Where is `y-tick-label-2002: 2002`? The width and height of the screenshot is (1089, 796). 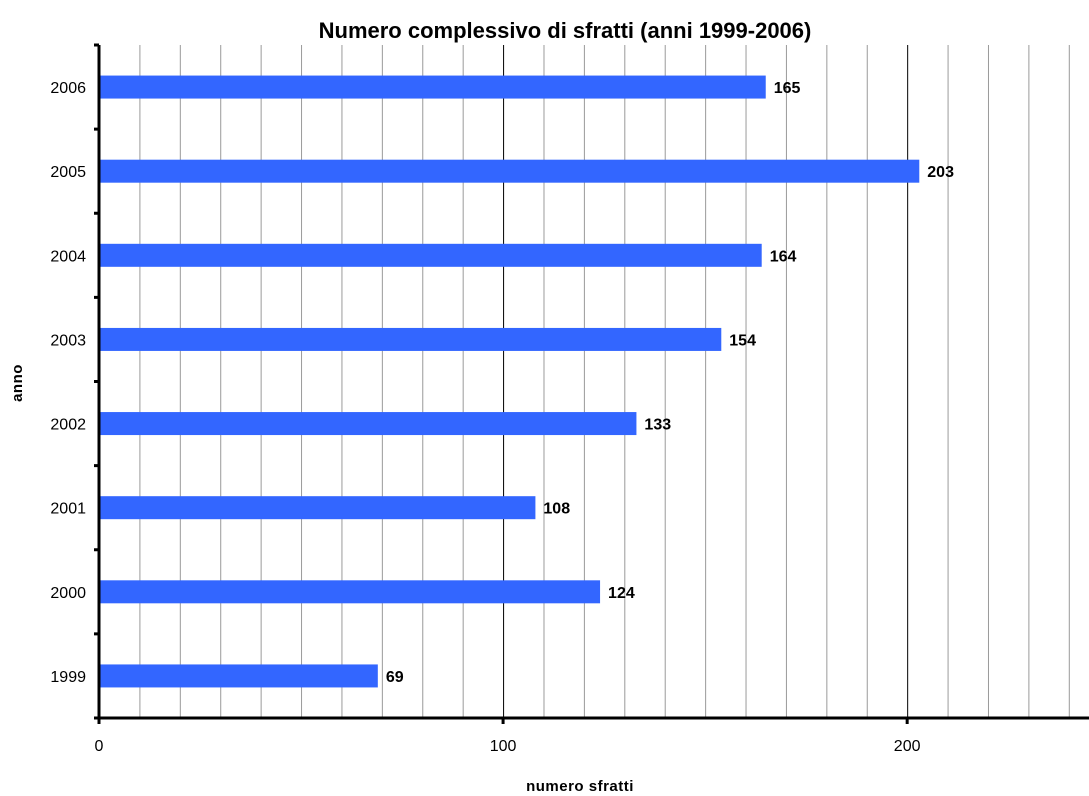
y-tick-label-2002: 2002 is located at coordinates (68, 425).